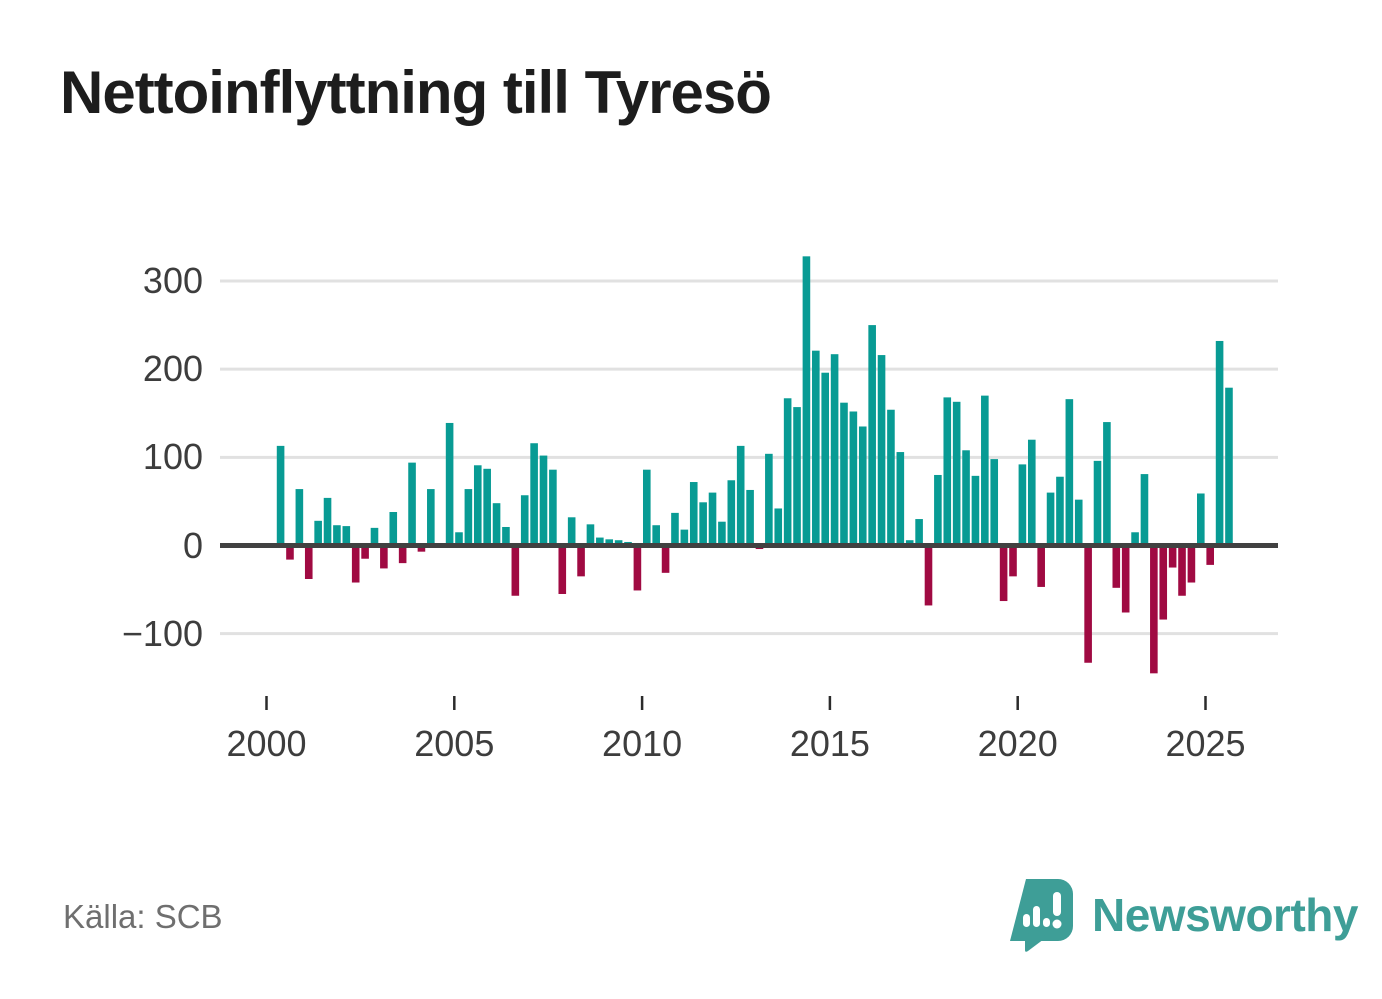 The height and width of the screenshot is (999, 1382). I want to click on y-axis-label: −100, so click(162, 633).